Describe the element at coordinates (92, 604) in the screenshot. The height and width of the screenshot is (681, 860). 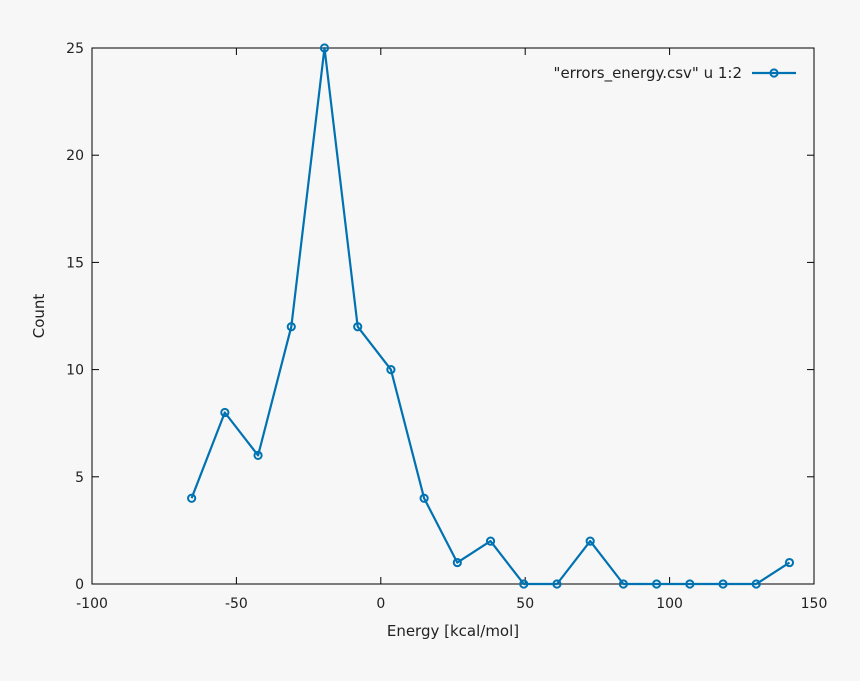
I see `x-tick-label: -100` at that location.